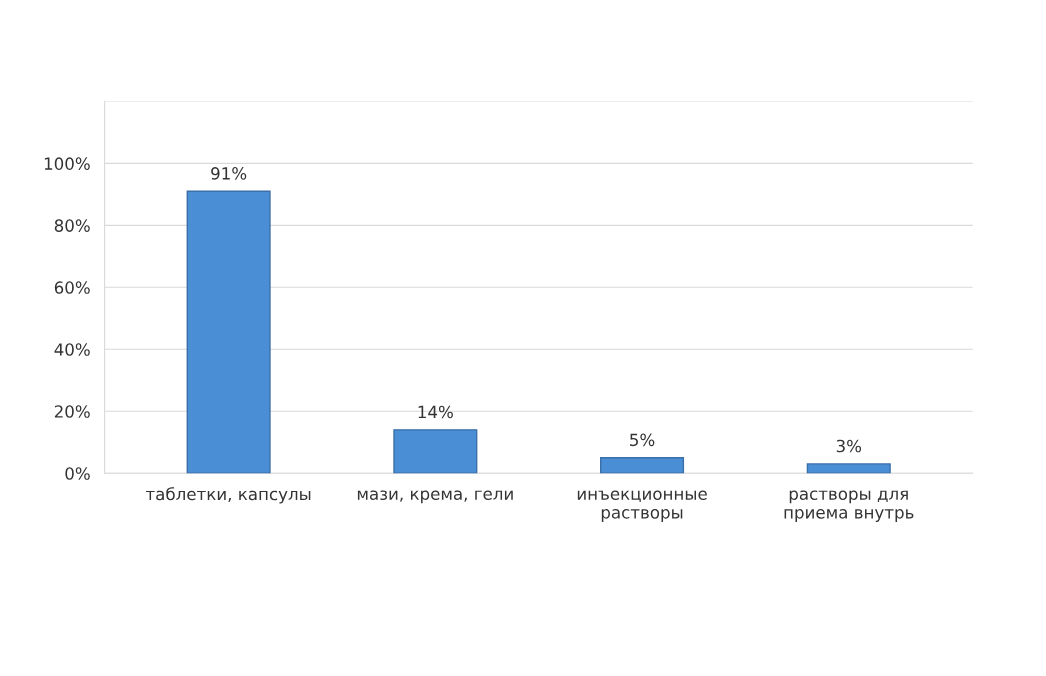 This screenshot has height=676, width=1046. I want to click on x-tick-label: инъекционные растворы, so click(642, 506).